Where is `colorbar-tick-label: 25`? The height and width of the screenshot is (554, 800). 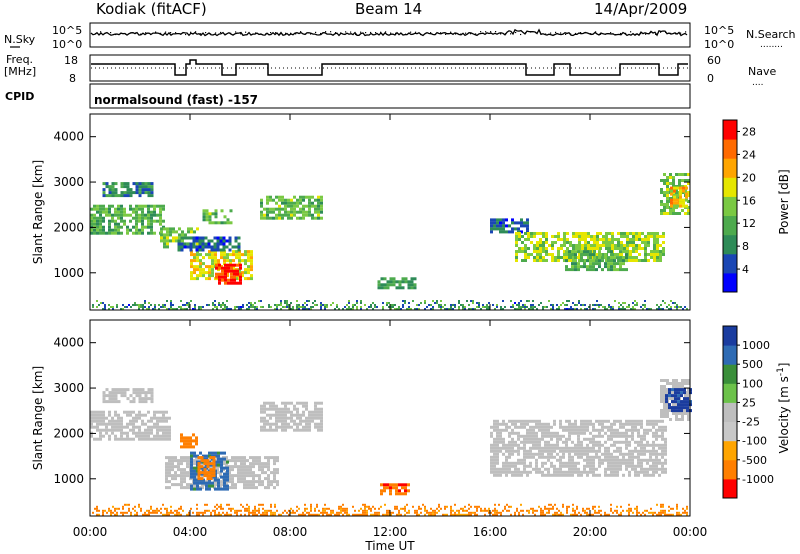 colorbar-tick-label: 25 is located at coordinates (749, 402).